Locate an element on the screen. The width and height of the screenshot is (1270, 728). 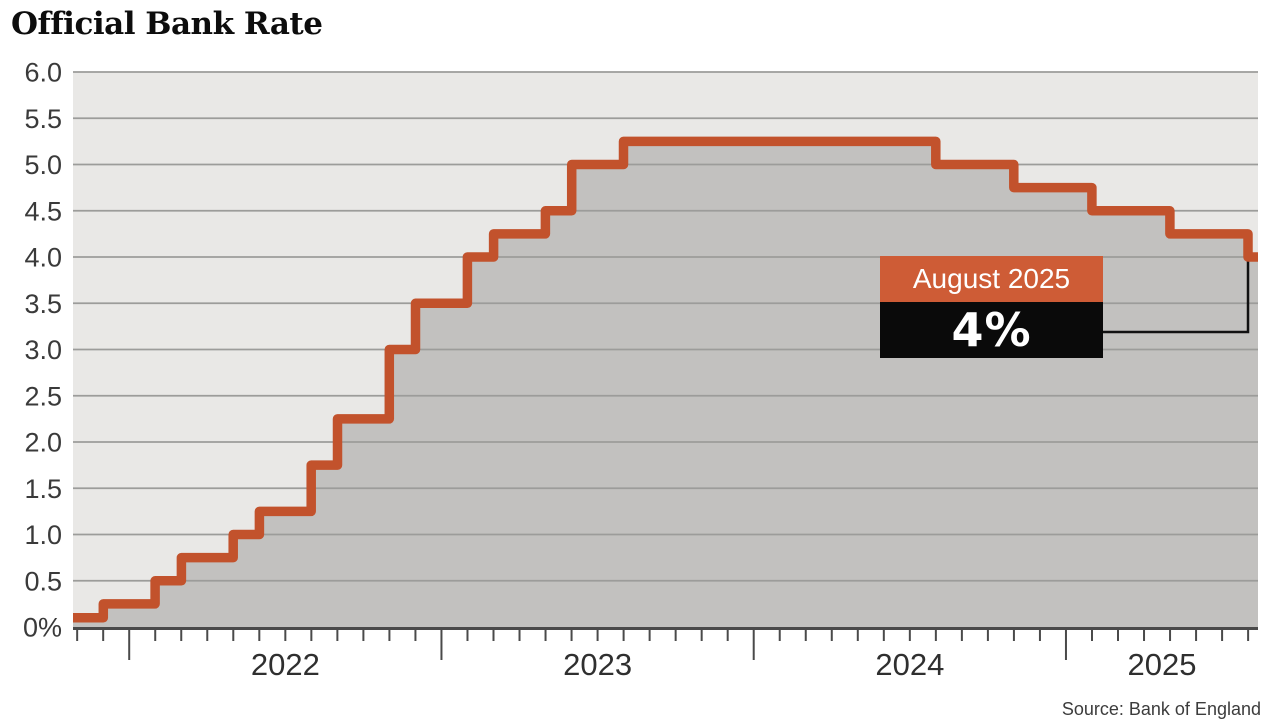
y-axis-label: 4.5 is located at coordinates (43, 211).